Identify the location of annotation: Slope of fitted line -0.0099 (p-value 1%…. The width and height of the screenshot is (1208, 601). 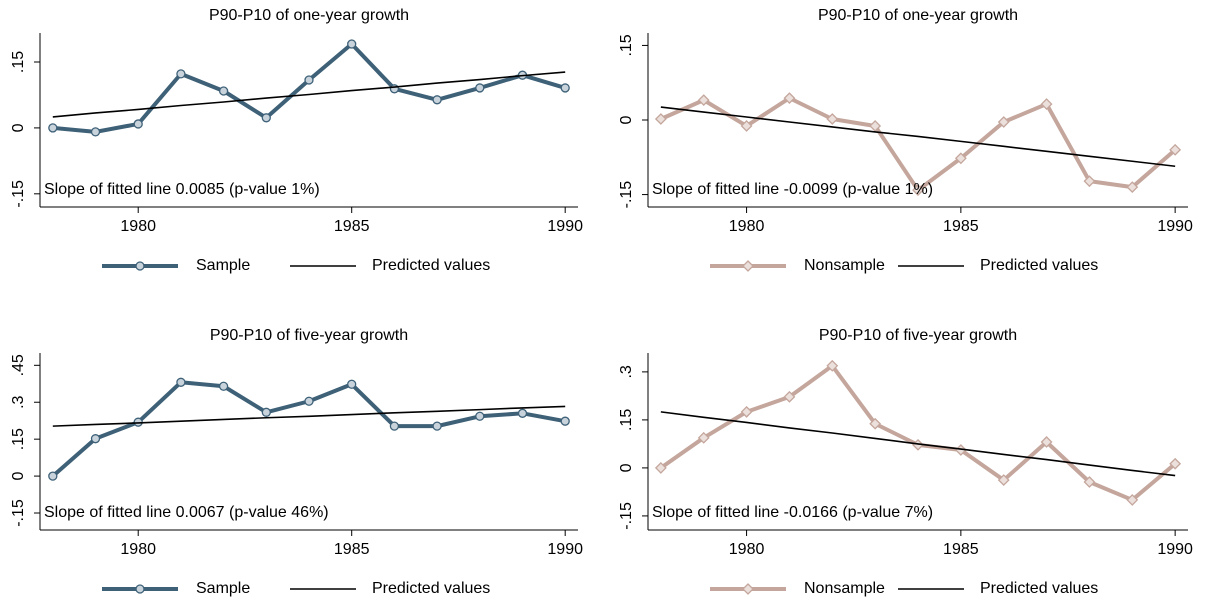
(792, 189).